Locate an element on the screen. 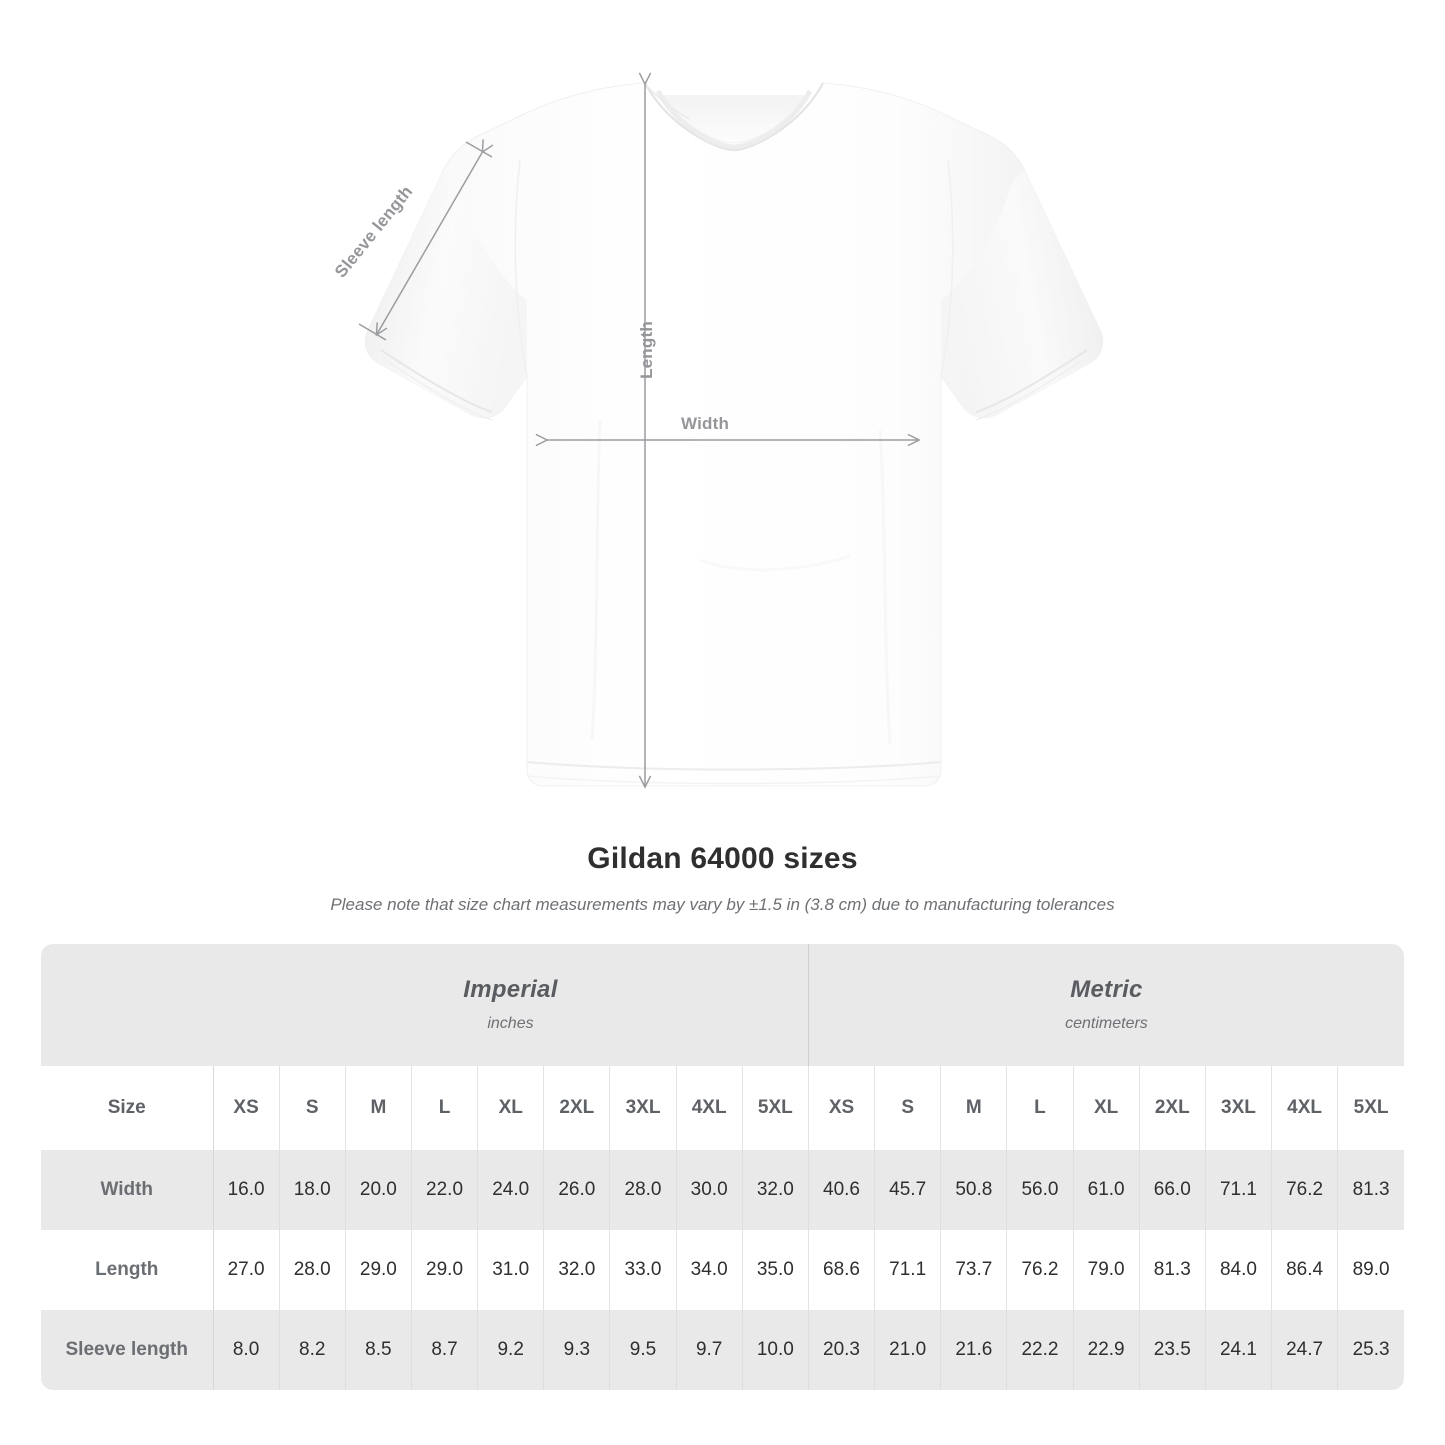  size-column-header: 2XL is located at coordinates (1172, 1108).